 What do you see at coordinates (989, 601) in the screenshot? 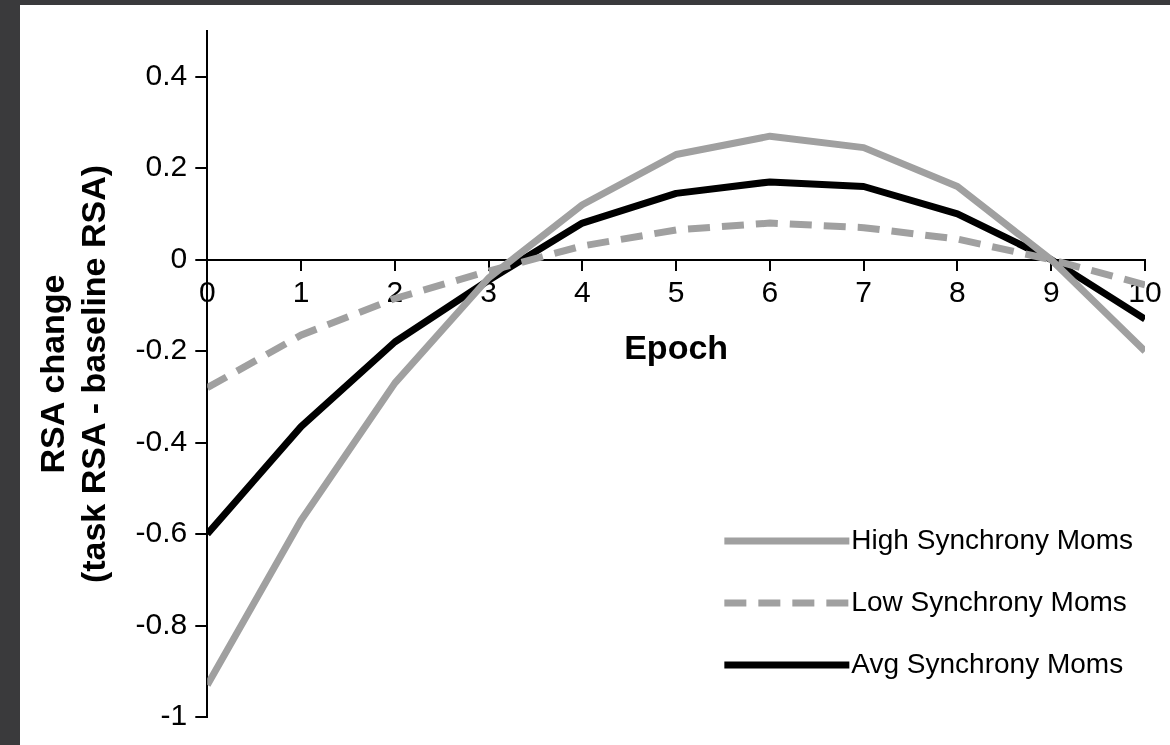
I see `legend-label: Low Synchrony Moms` at bounding box center [989, 601].